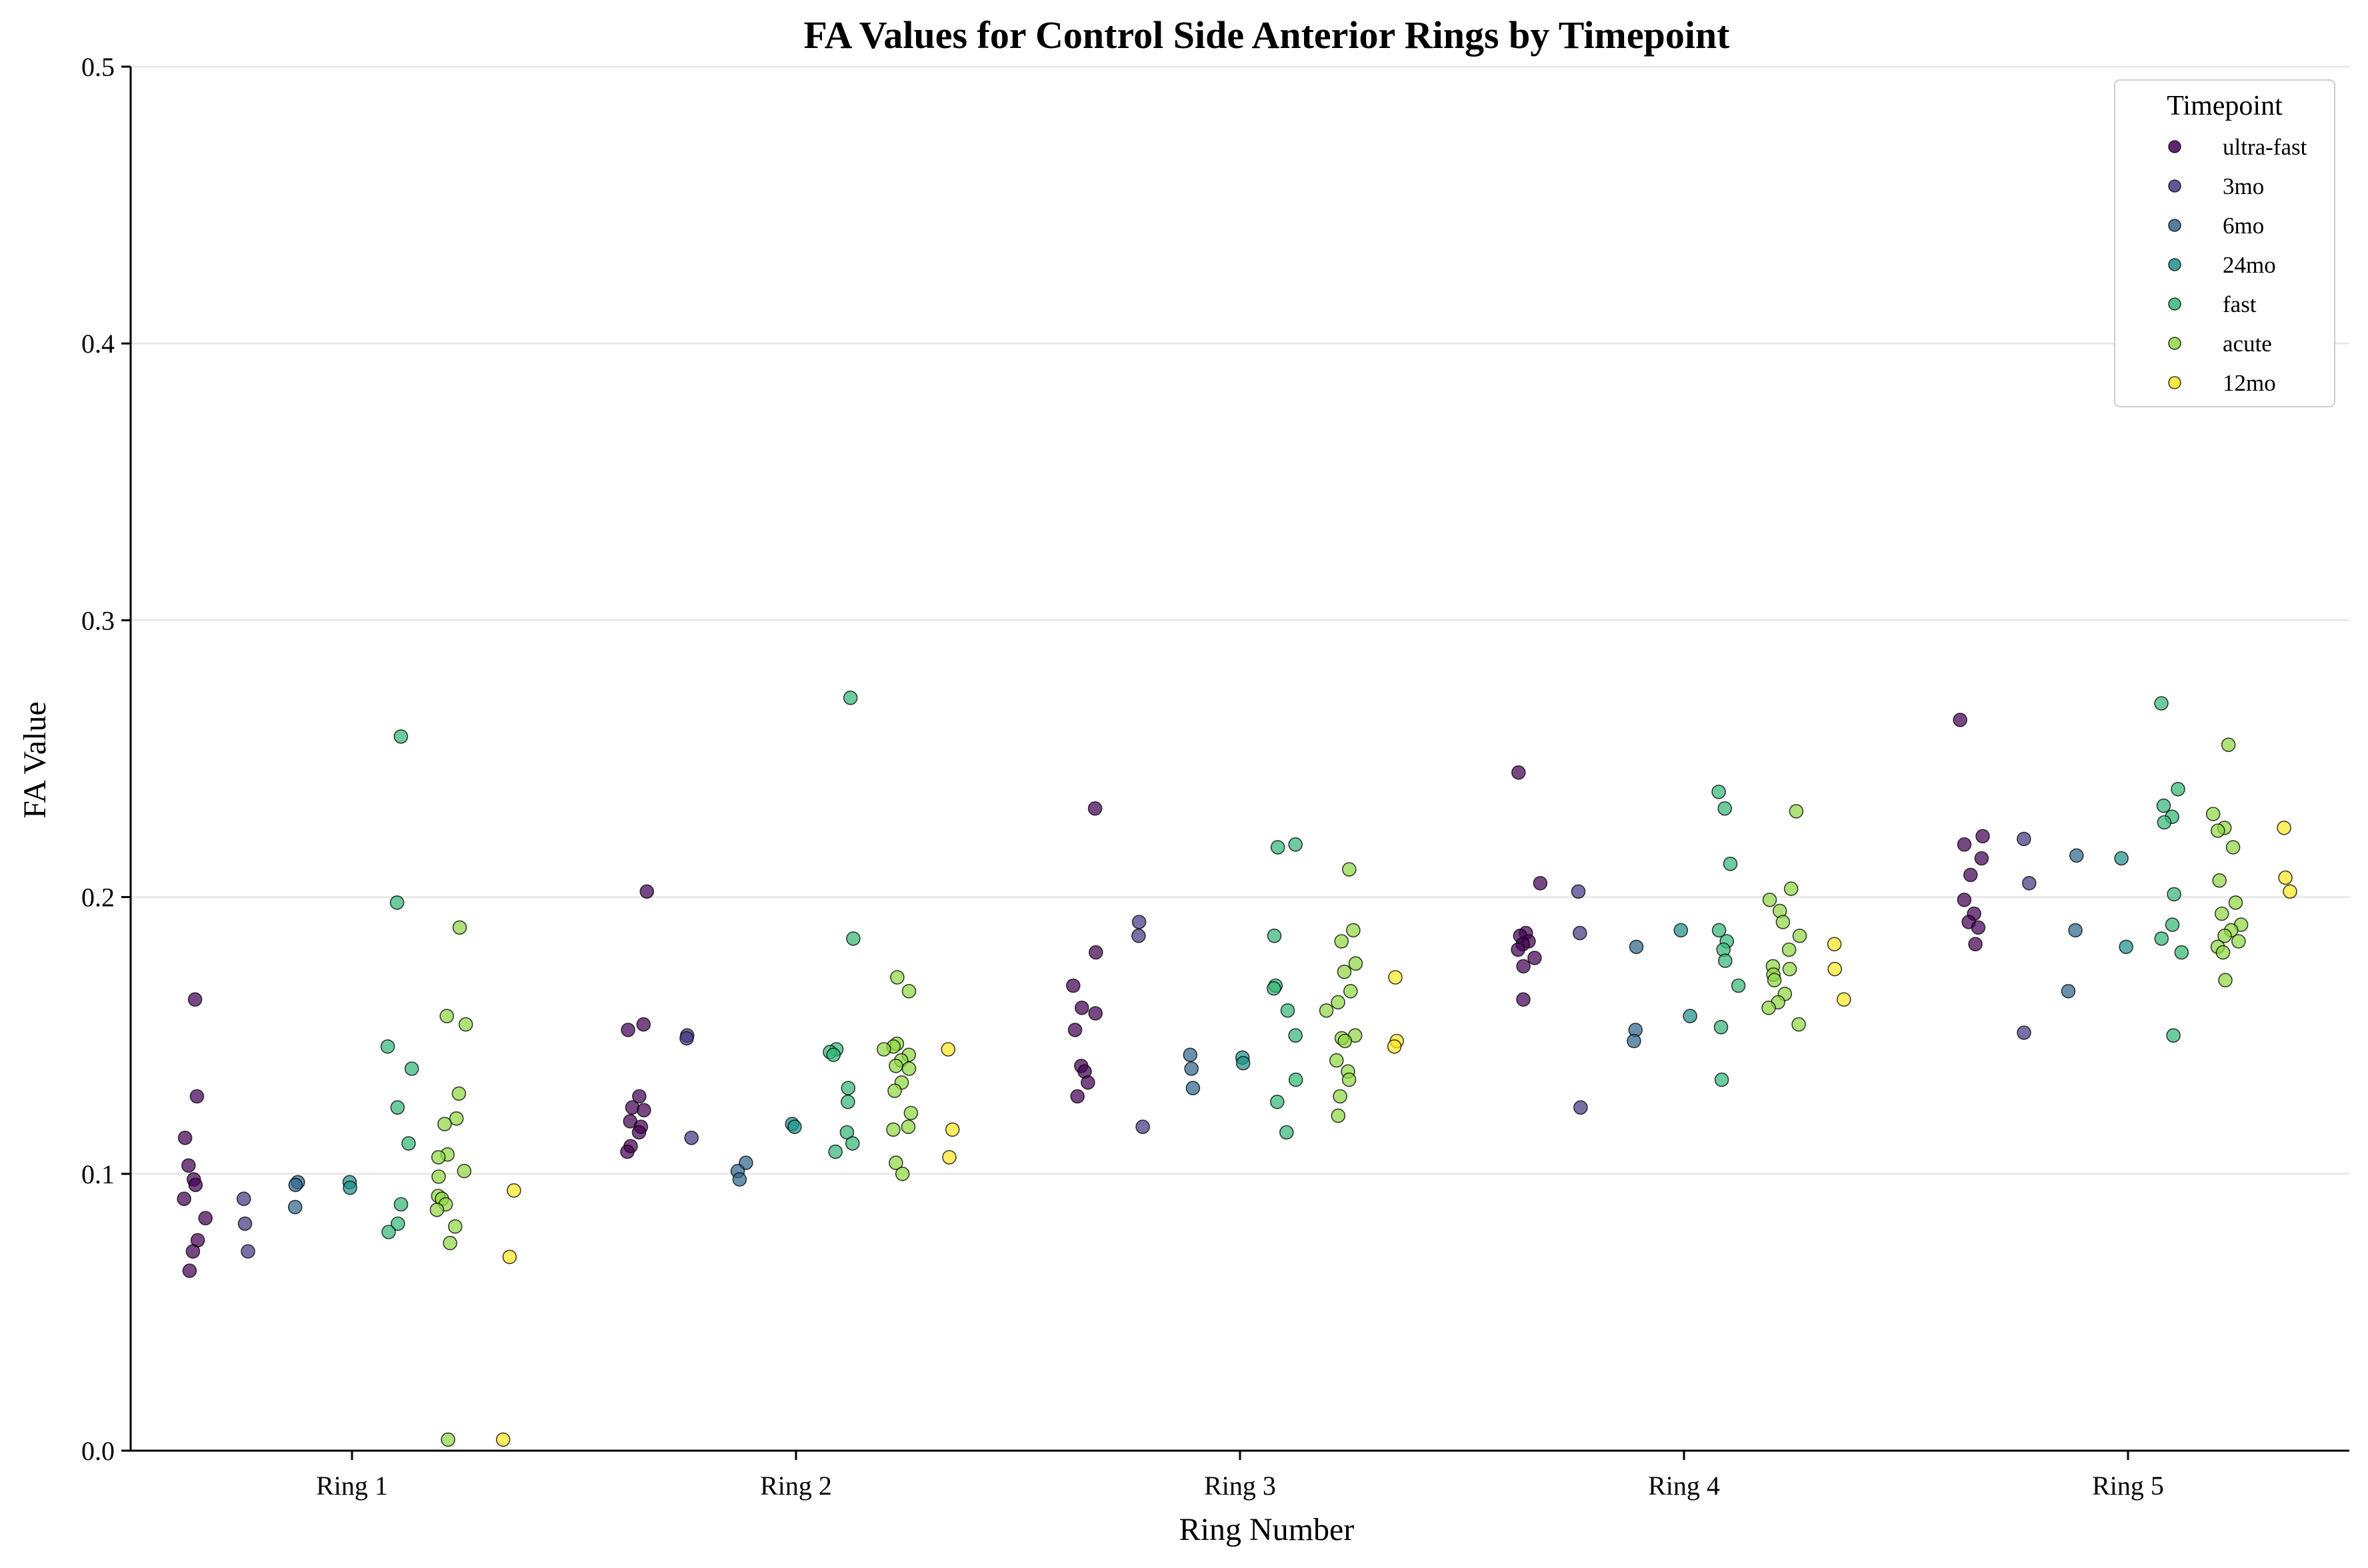 Image resolution: width=2368 pixels, height=1568 pixels. What do you see at coordinates (35, 760) in the screenshot?
I see `y-axis-label: FA Value` at bounding box center [35, 760].